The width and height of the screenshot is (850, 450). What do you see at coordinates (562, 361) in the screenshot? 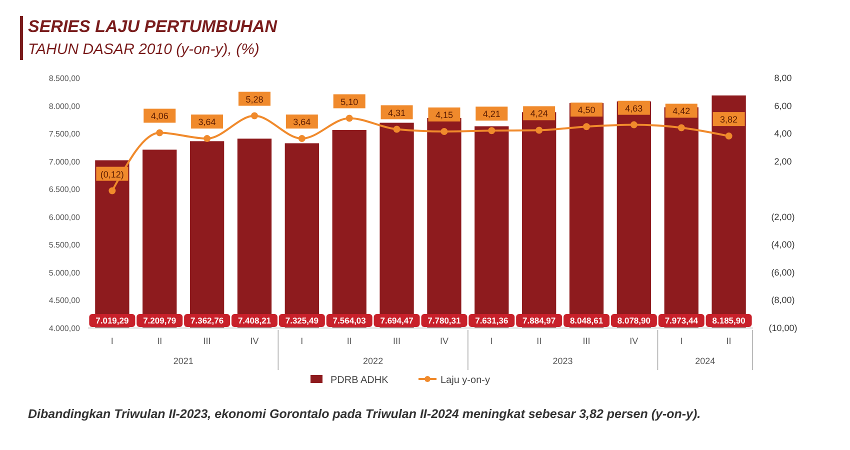
I see `text: 2023` at bounding box center [562, 361].